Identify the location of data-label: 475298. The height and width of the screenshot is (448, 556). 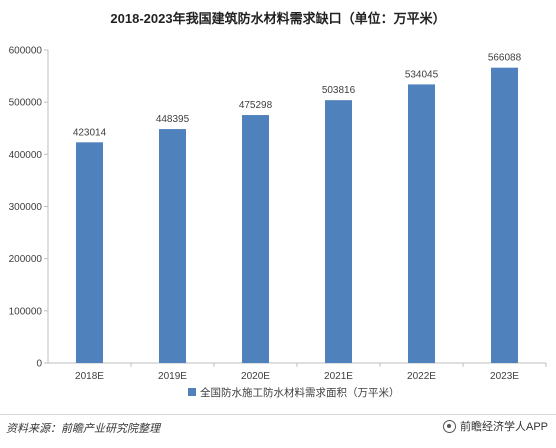
(256, 105).